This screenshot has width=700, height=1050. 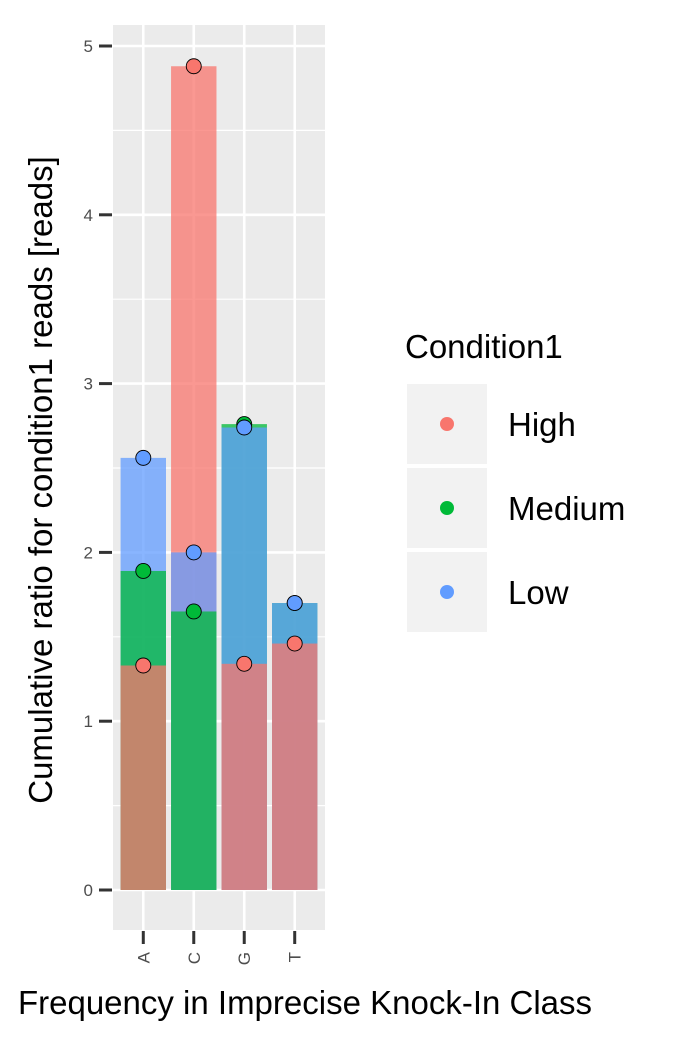 What do you see at coordinates (566, 508) in the screenshot?
I see `legend-label-medium: Medium` at bounding box center [566, 508].